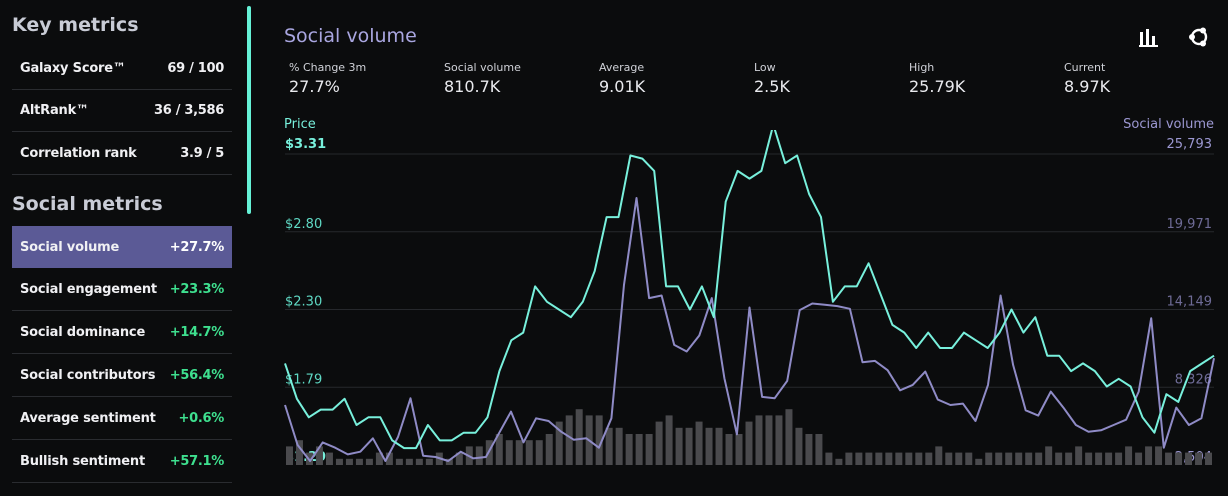  What do you see at coordinates (303, 302) in the screenshot?
I see `left-axis-tick-label: $2.30` at bounding box center [303, 302].